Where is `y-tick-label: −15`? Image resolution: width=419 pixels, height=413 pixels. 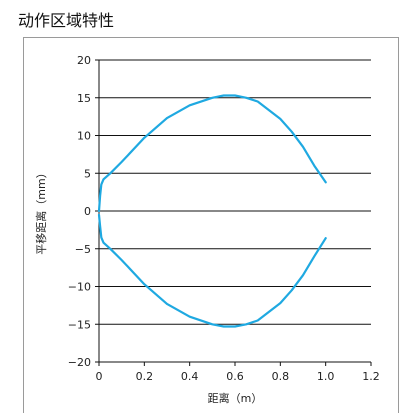
y-tick-label: −15 is located at coordinates (79, 324).